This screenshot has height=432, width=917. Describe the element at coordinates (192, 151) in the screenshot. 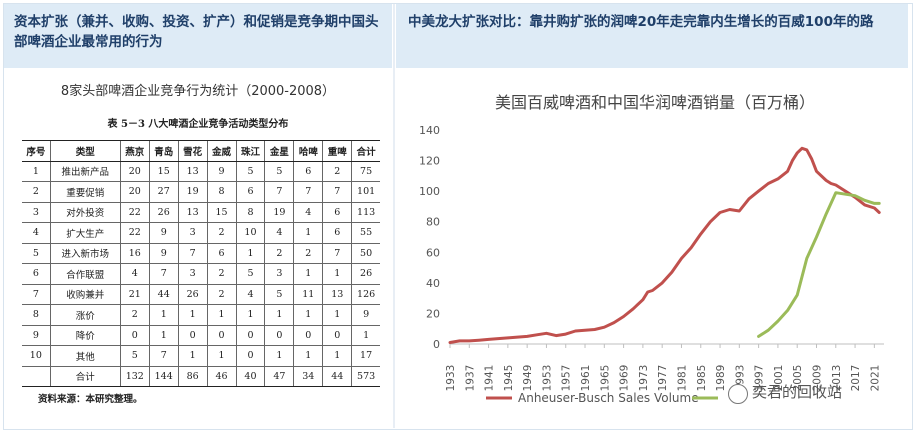

I see `column-header: 雪花` at that location.